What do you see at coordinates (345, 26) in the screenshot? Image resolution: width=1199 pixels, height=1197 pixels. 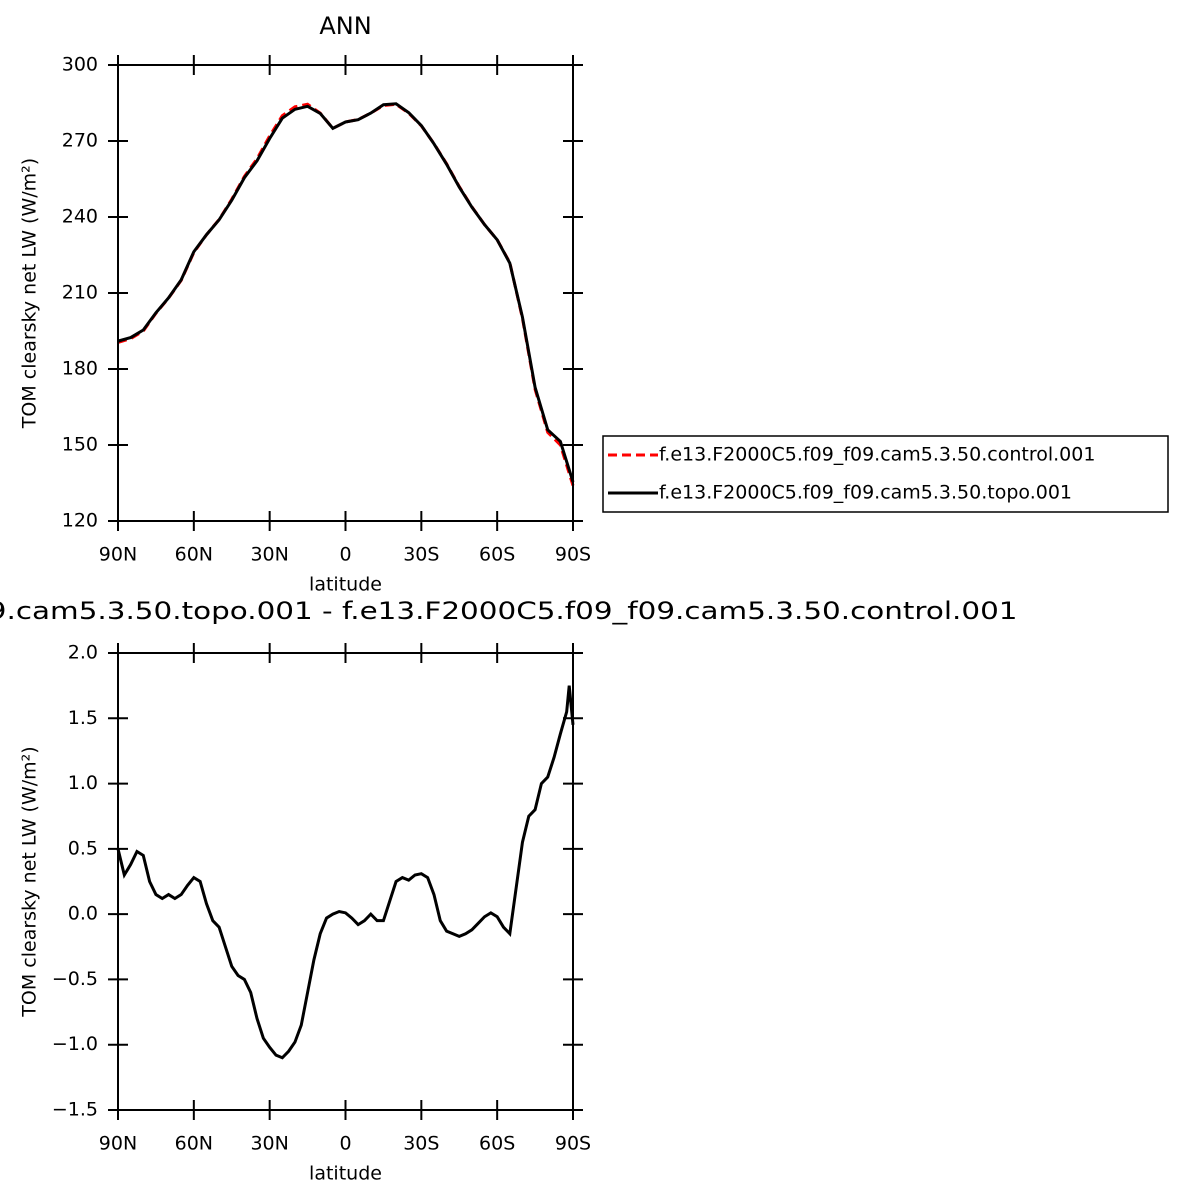 I see `chart-title: ANN` at bounding box center [345, 26].